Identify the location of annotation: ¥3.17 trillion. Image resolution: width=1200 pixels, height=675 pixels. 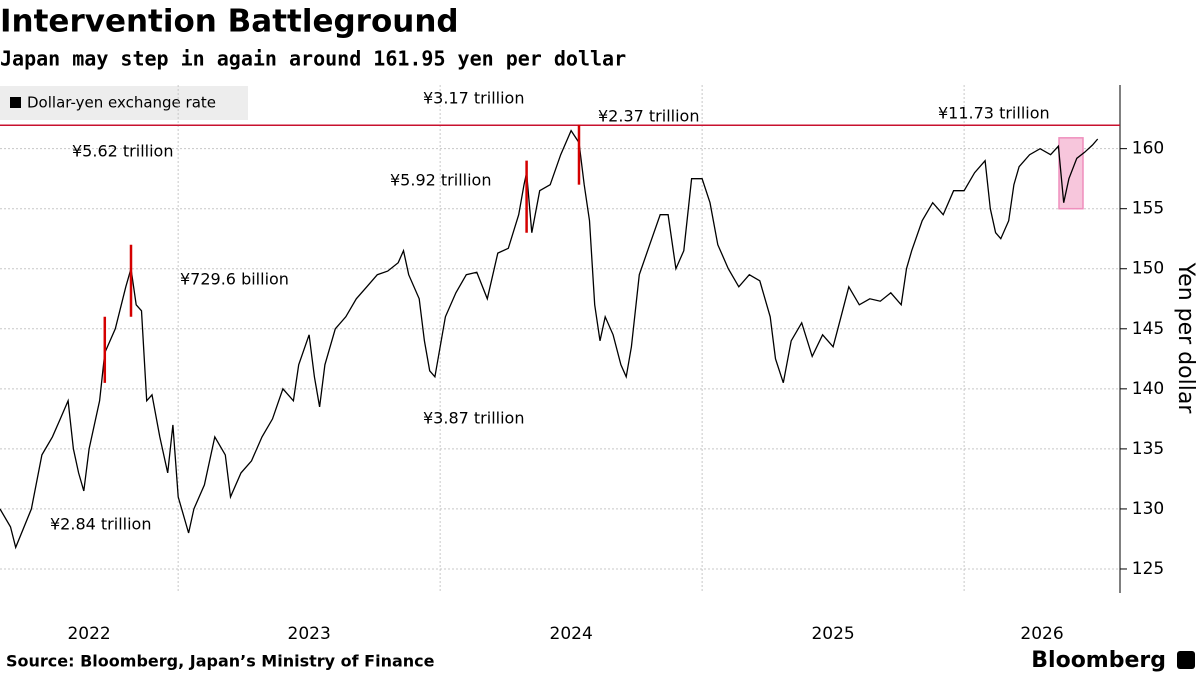
(473, 98).